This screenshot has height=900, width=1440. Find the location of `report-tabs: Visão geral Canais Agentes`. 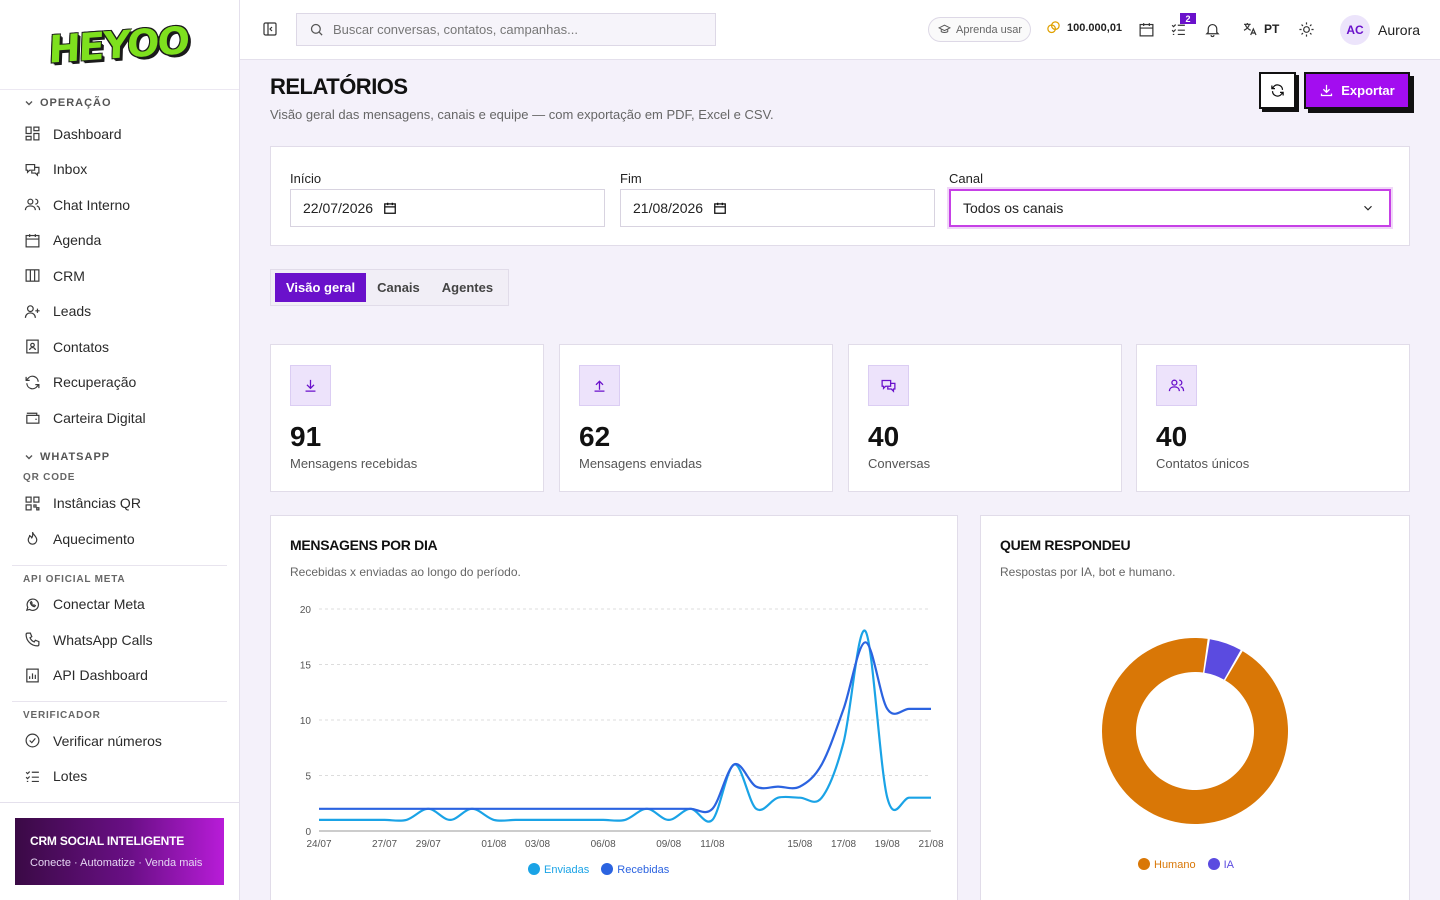

report-tabs: Visão geral Canais Agentes is located at coordinates (389, 287).